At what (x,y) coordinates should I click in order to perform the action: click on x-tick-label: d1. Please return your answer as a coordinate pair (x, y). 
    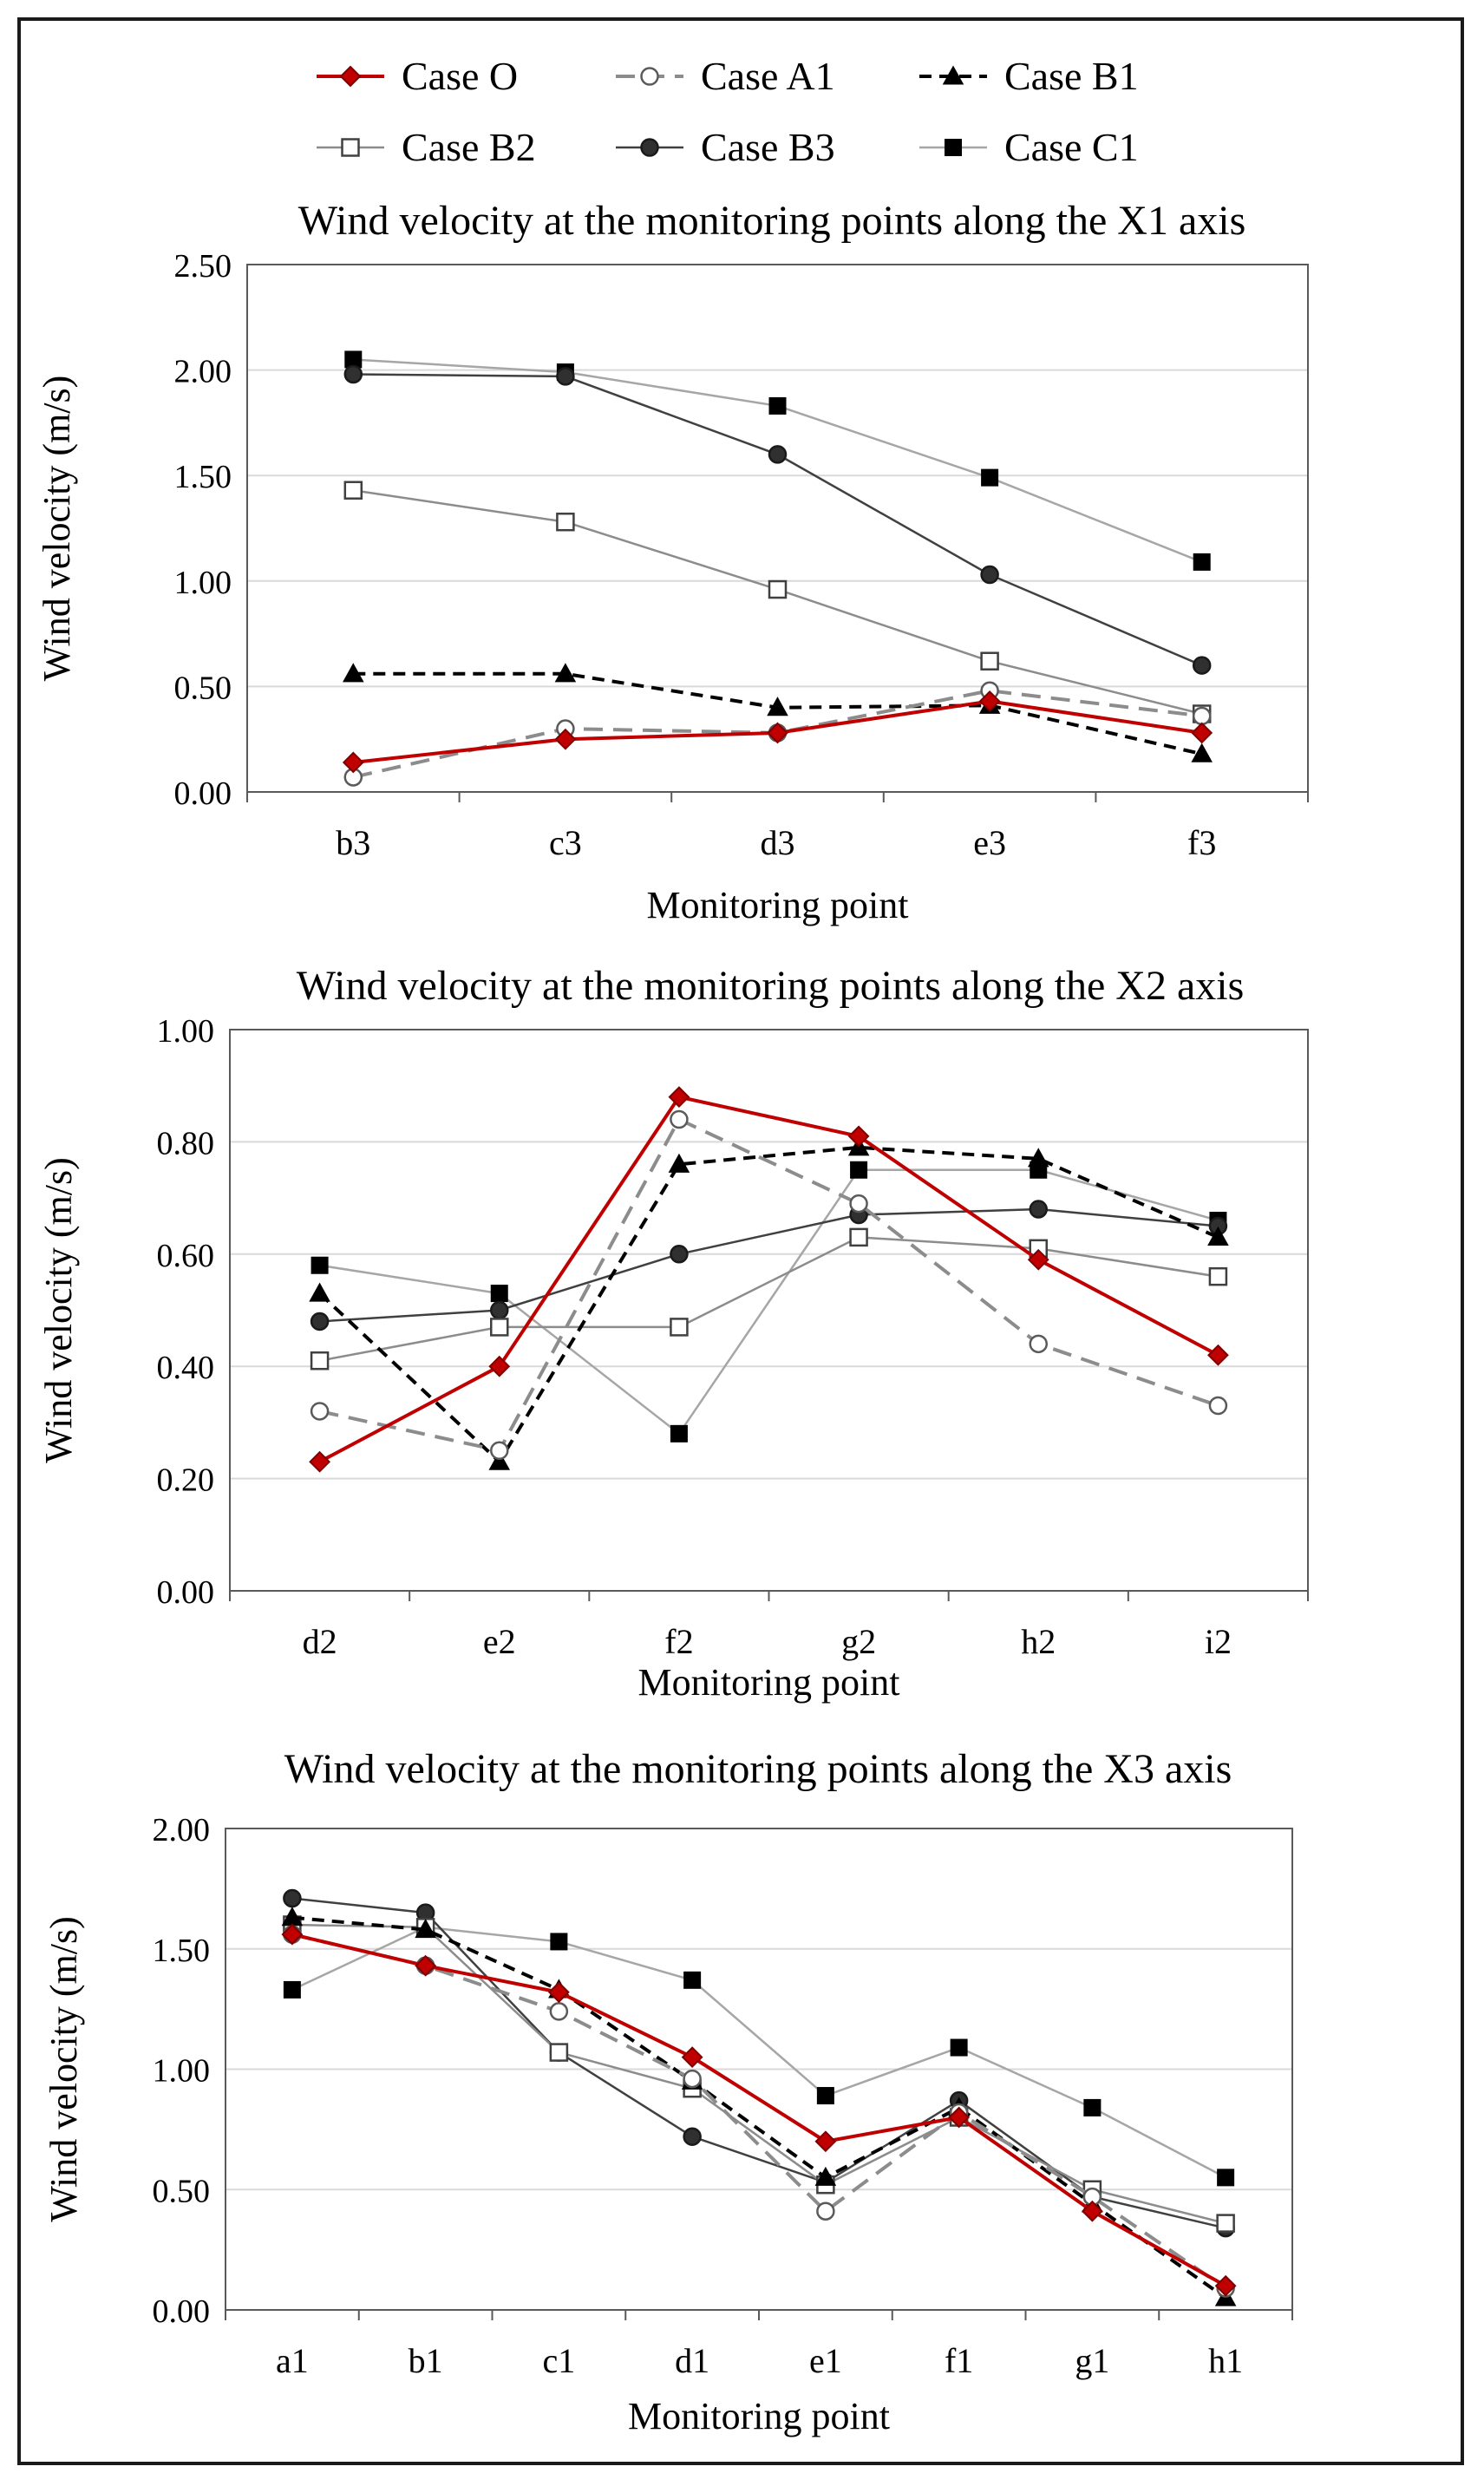
    Looking at the image, I should click on (692, 2360).